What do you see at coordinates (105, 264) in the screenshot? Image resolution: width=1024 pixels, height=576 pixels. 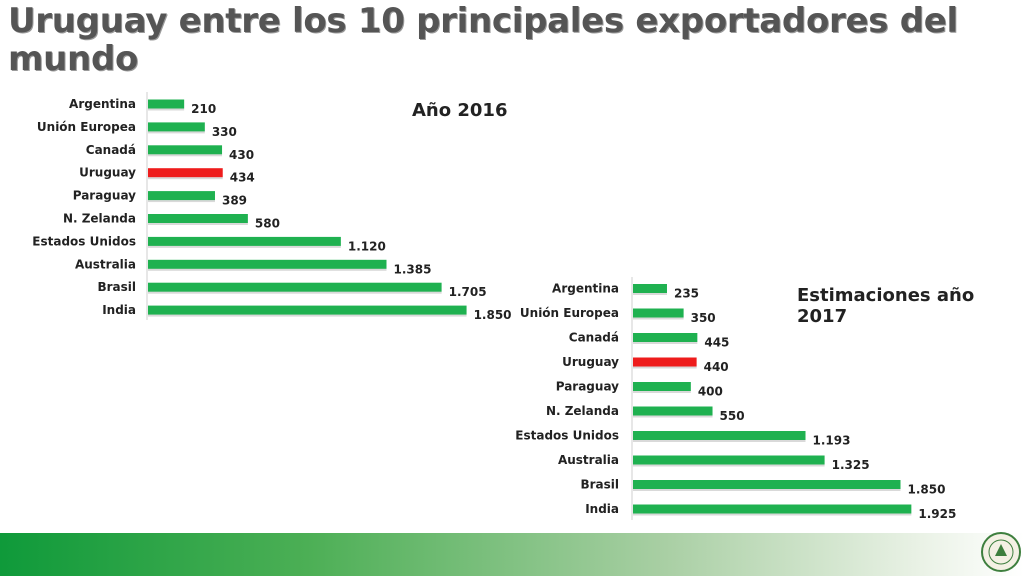 I see `chart-2016-category-label: Australia` at bounding box center [105, 264].